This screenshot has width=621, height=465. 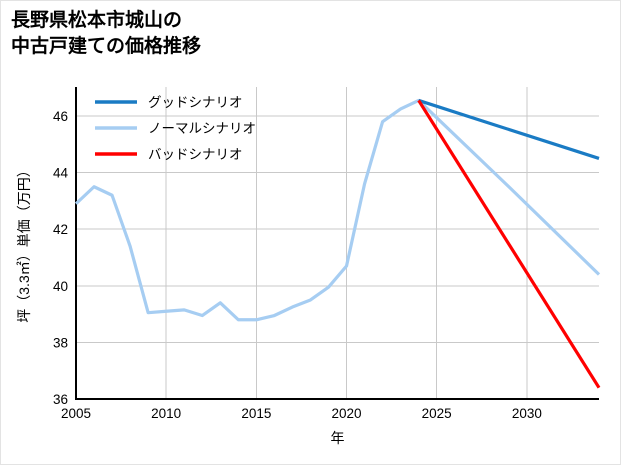 What do you see at coordinates (60, 286) in the screenshot?
I see `y-tick-label: 40` at bounding box center [60, 286].